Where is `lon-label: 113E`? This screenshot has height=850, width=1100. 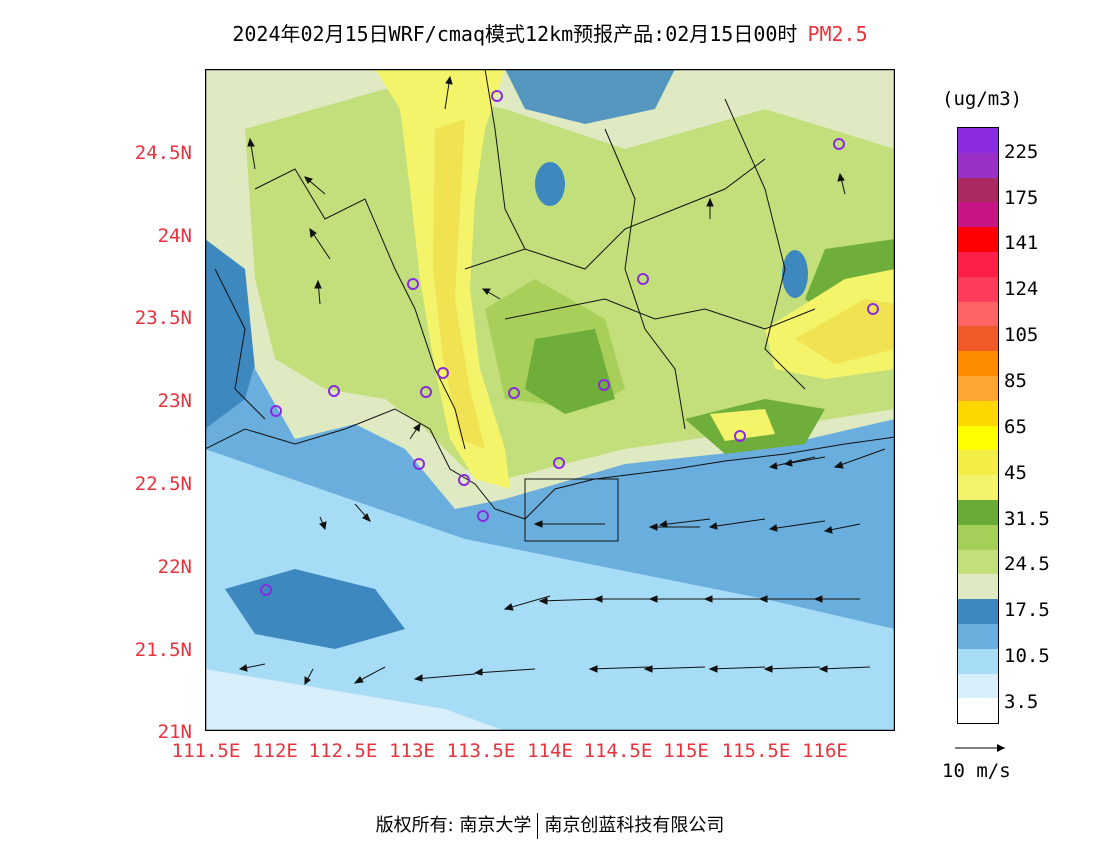 lon-label: 113E is located at coordinates (412, 751).